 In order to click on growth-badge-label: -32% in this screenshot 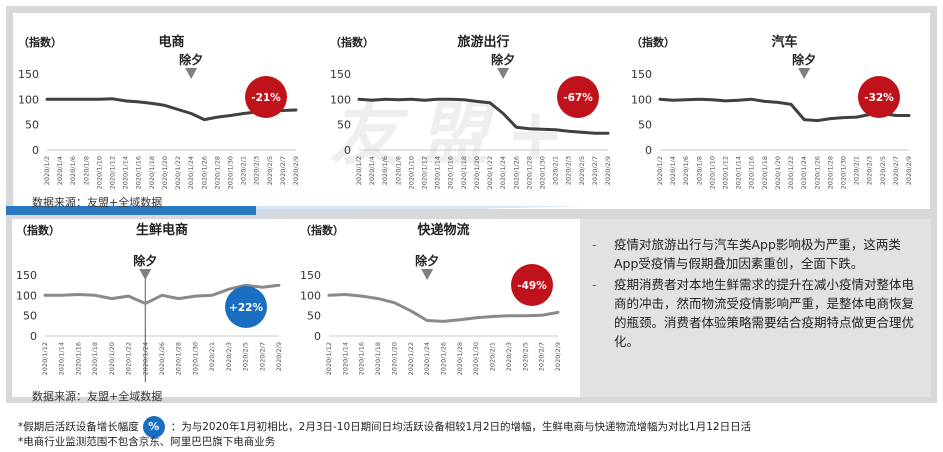, I will do `click(879, 98)`.